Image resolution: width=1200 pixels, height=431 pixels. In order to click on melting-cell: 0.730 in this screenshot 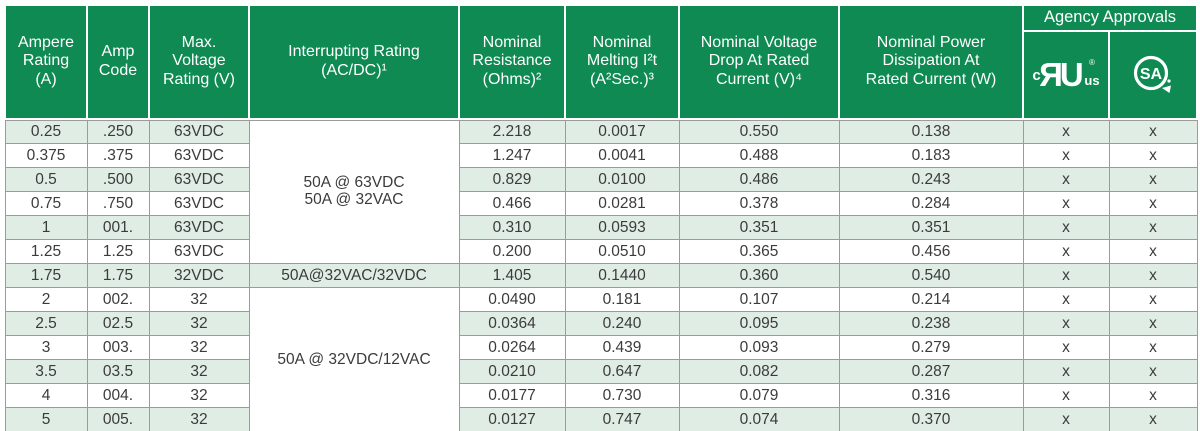, I will do `click(622, 395)`.